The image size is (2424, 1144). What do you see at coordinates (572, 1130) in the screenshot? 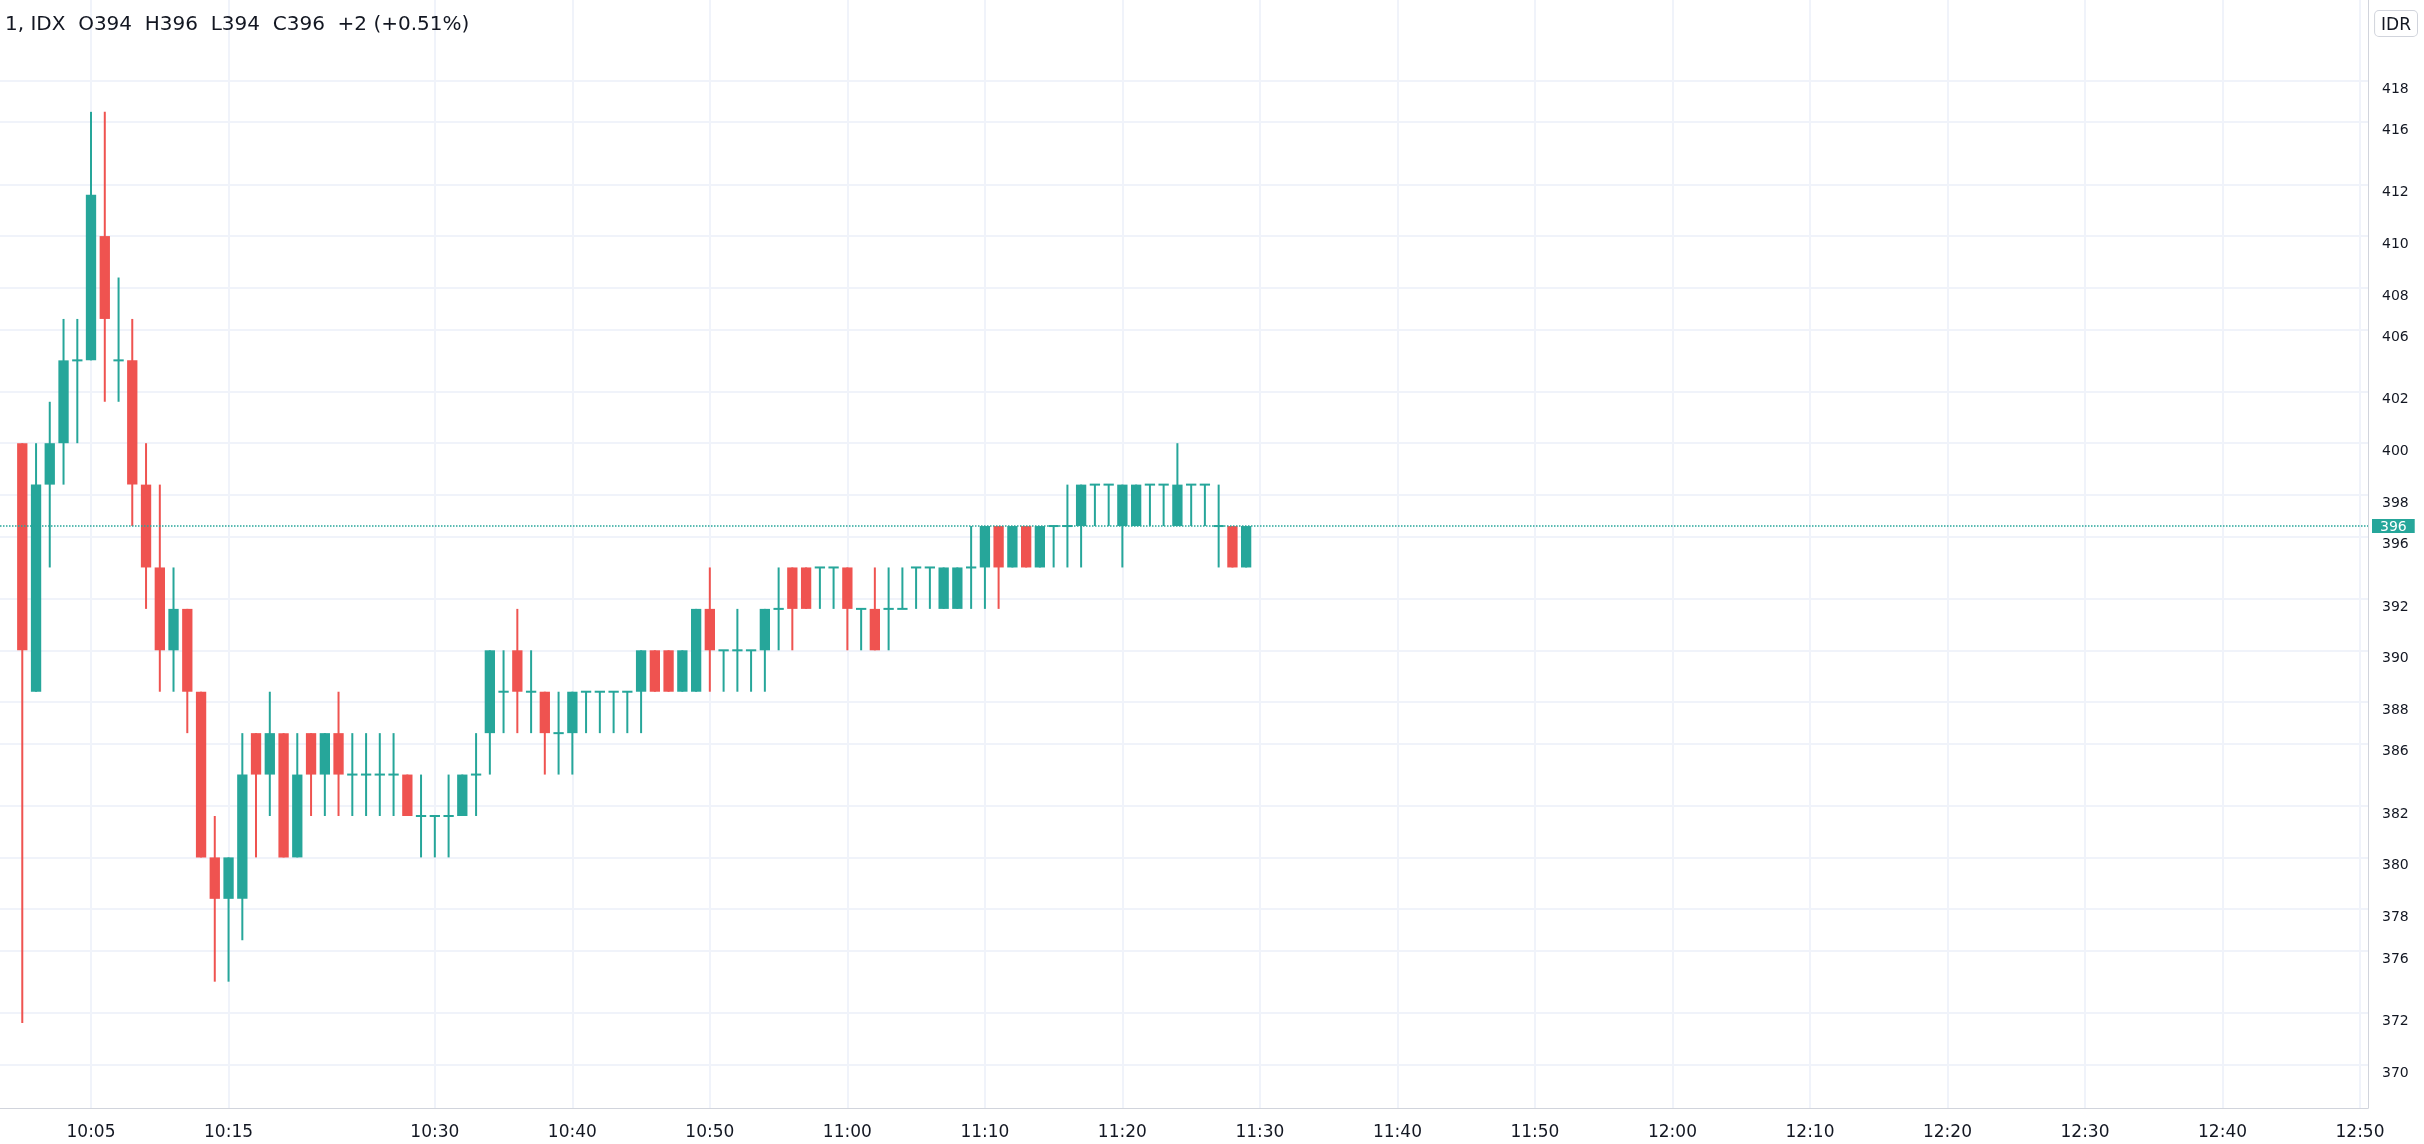
I see `x-tick-label: 10:40` at bounding box center [572, 1130].